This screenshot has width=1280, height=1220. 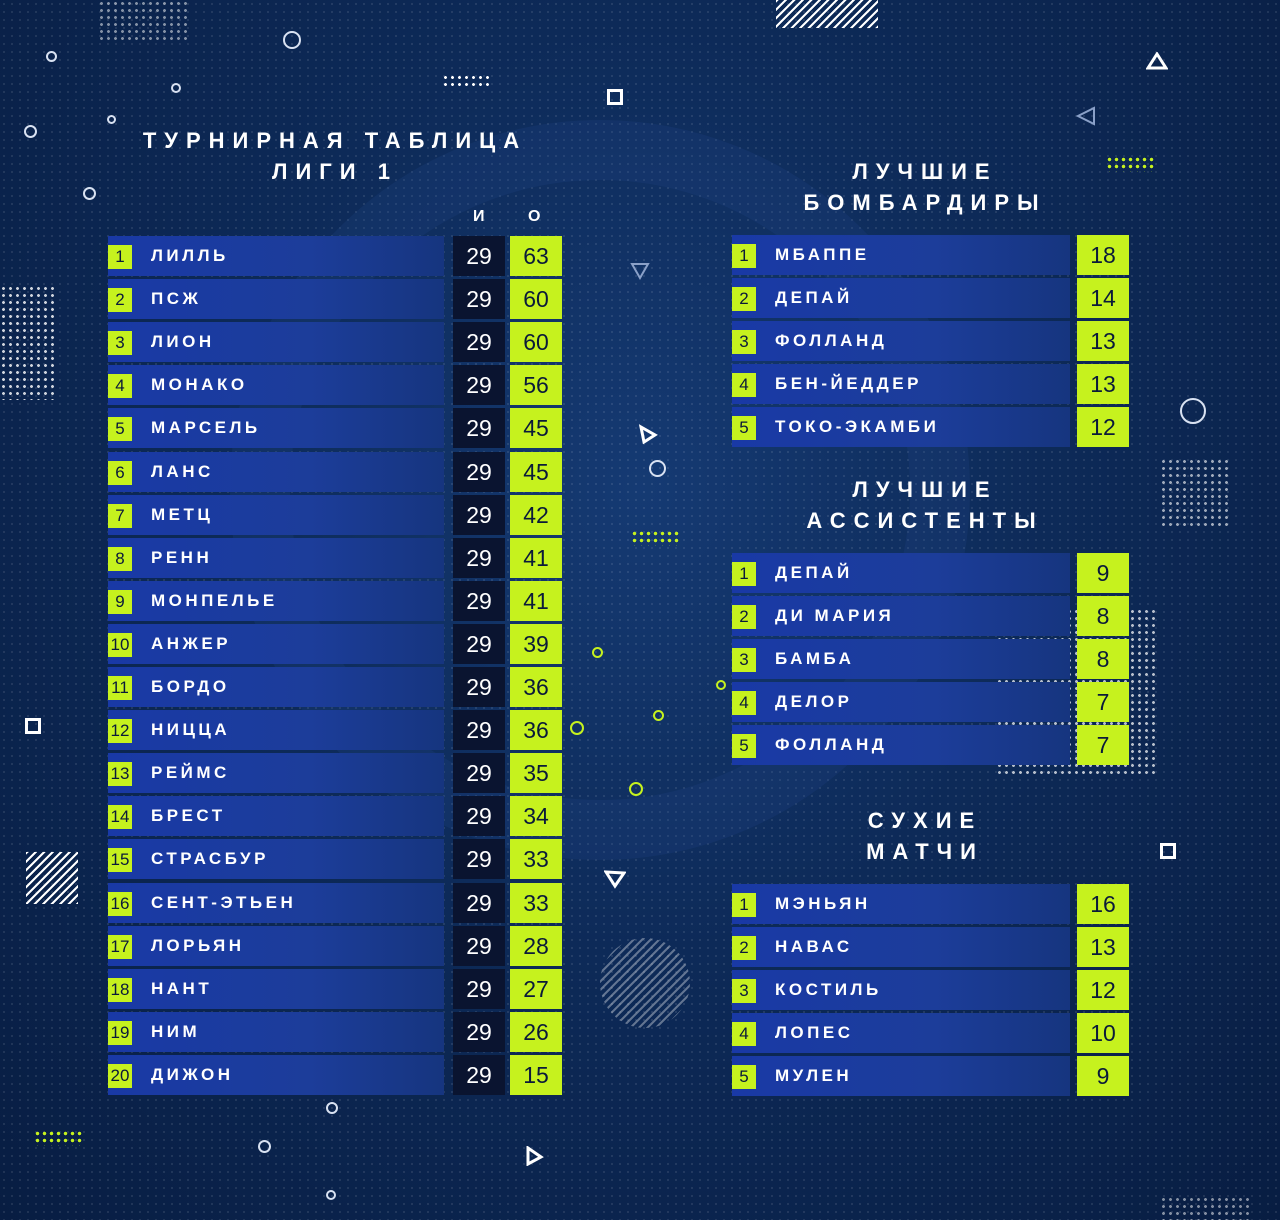 I want to click on stat-row: 4 БЕН-ЙЕДДЕР 13, so click(x=931, y=384).